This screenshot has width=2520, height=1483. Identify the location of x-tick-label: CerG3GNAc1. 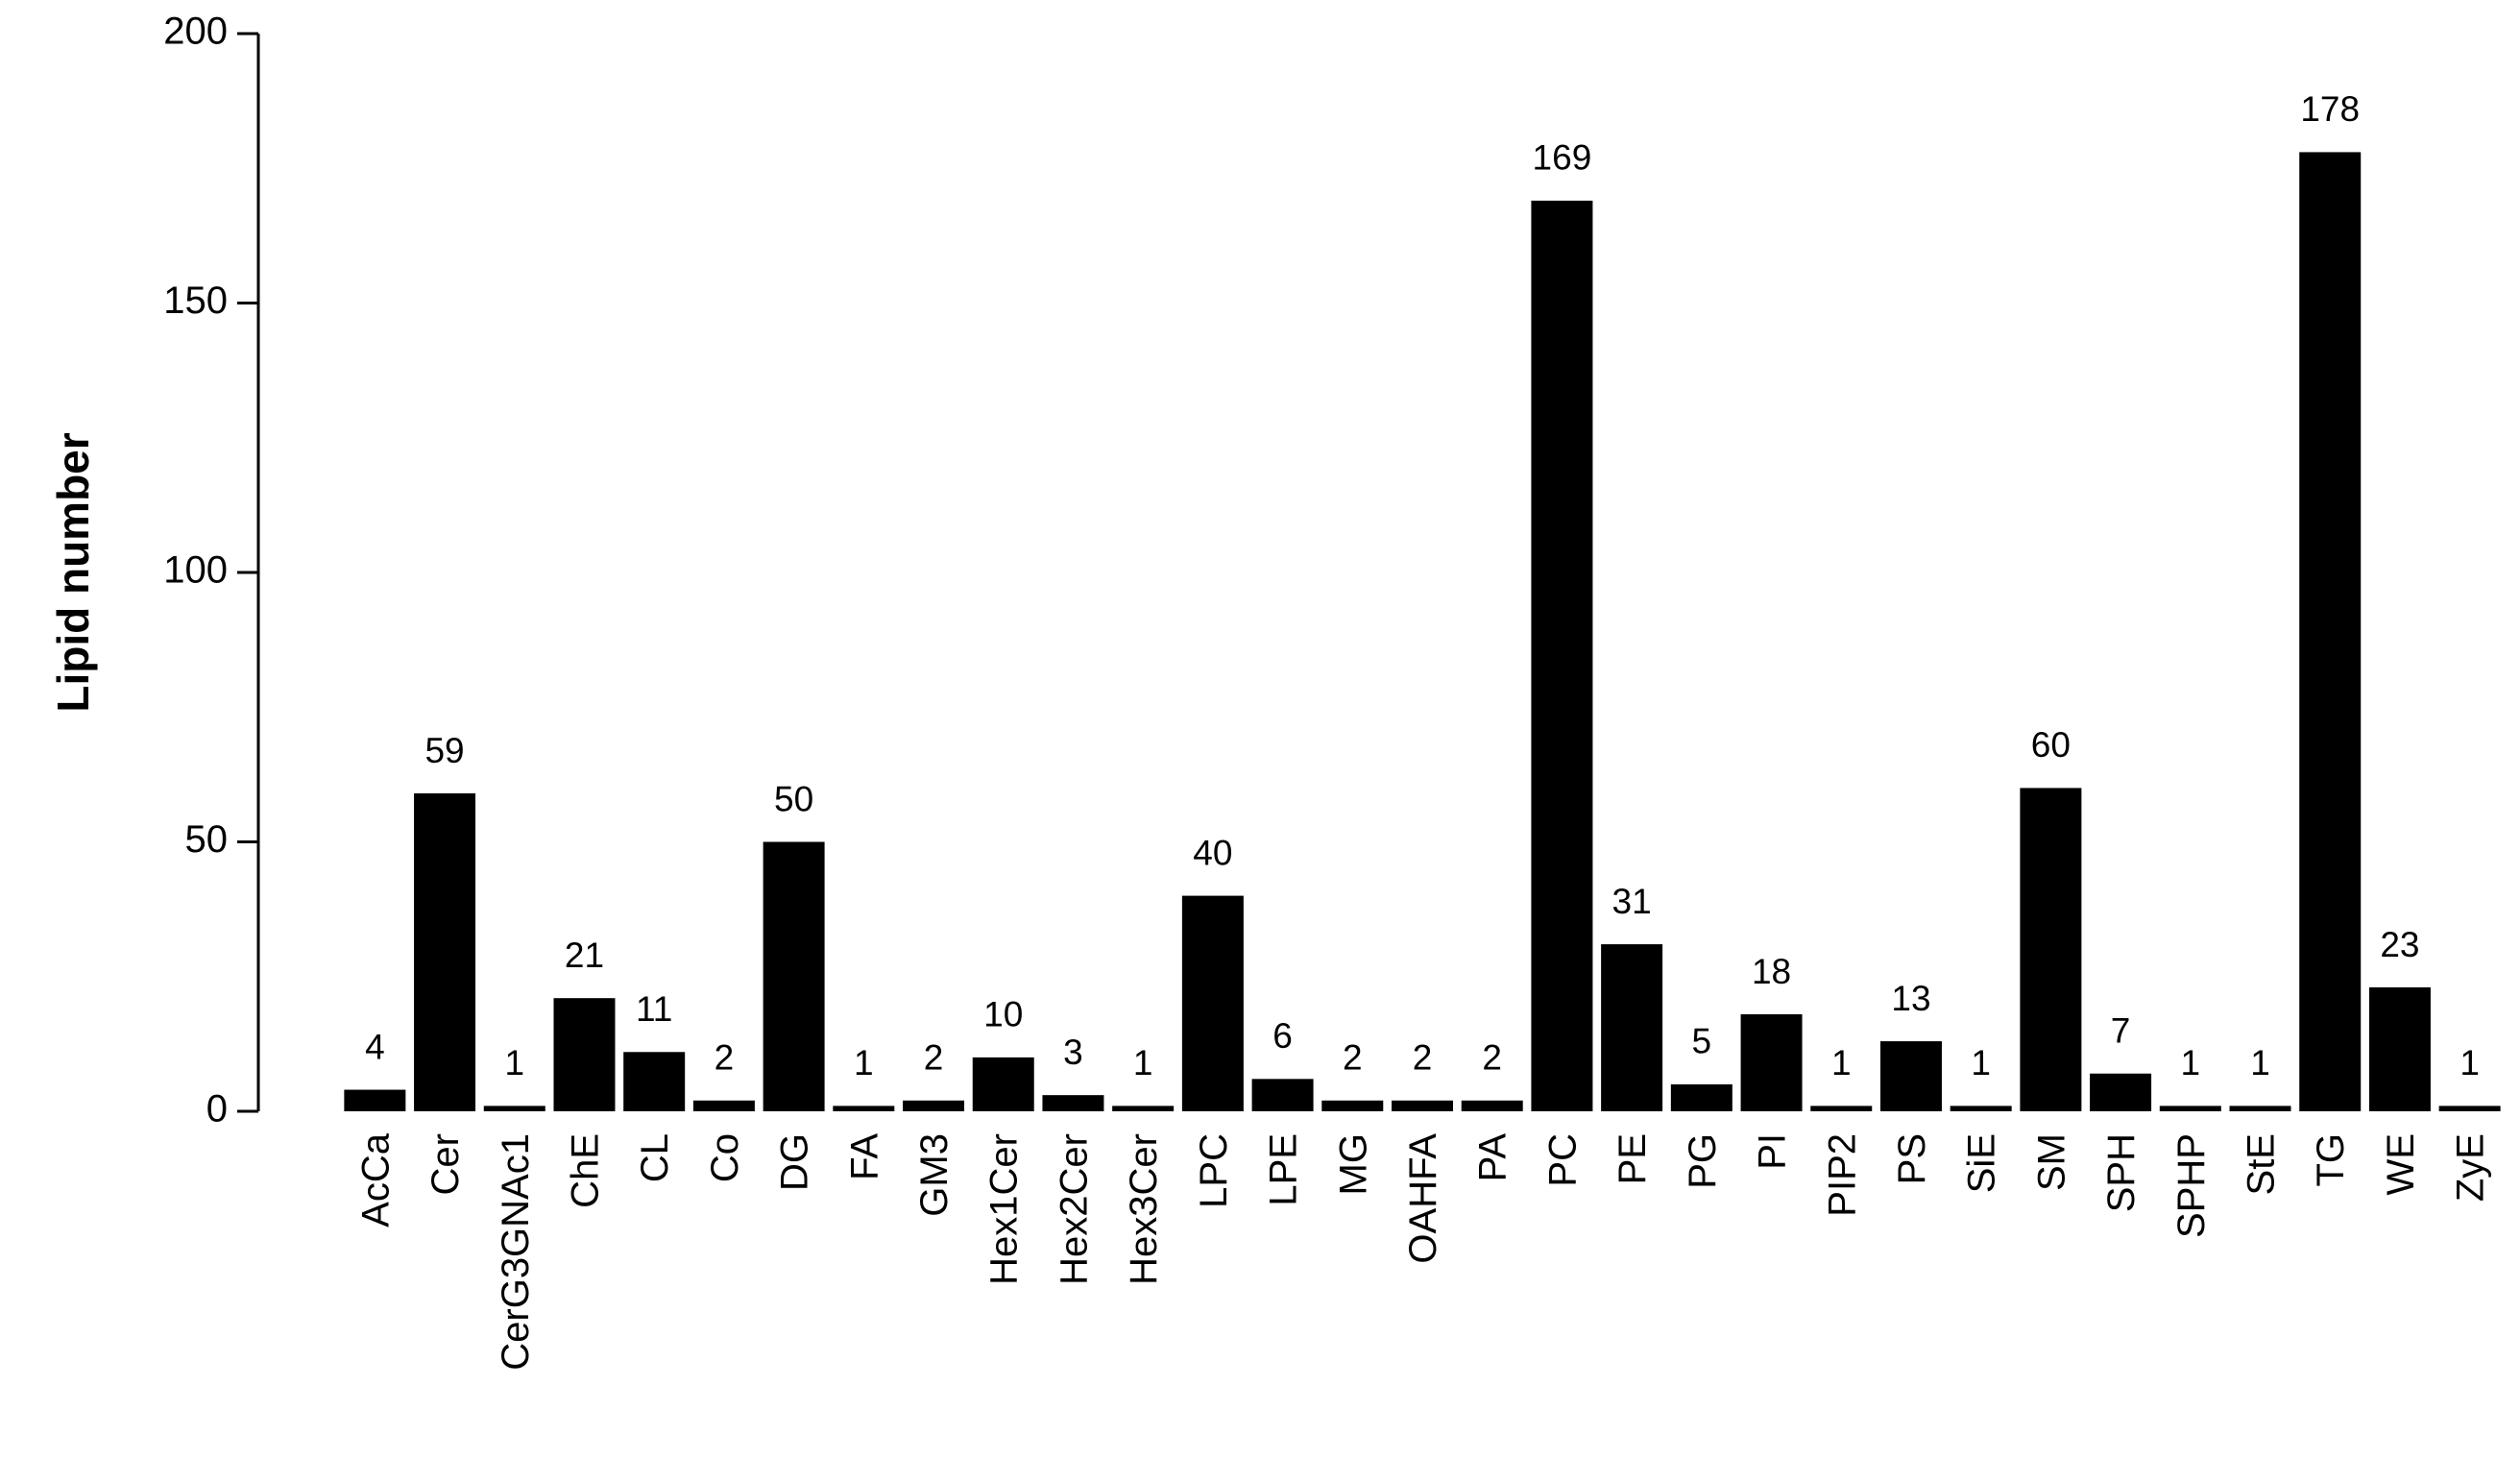
(516, 1252).